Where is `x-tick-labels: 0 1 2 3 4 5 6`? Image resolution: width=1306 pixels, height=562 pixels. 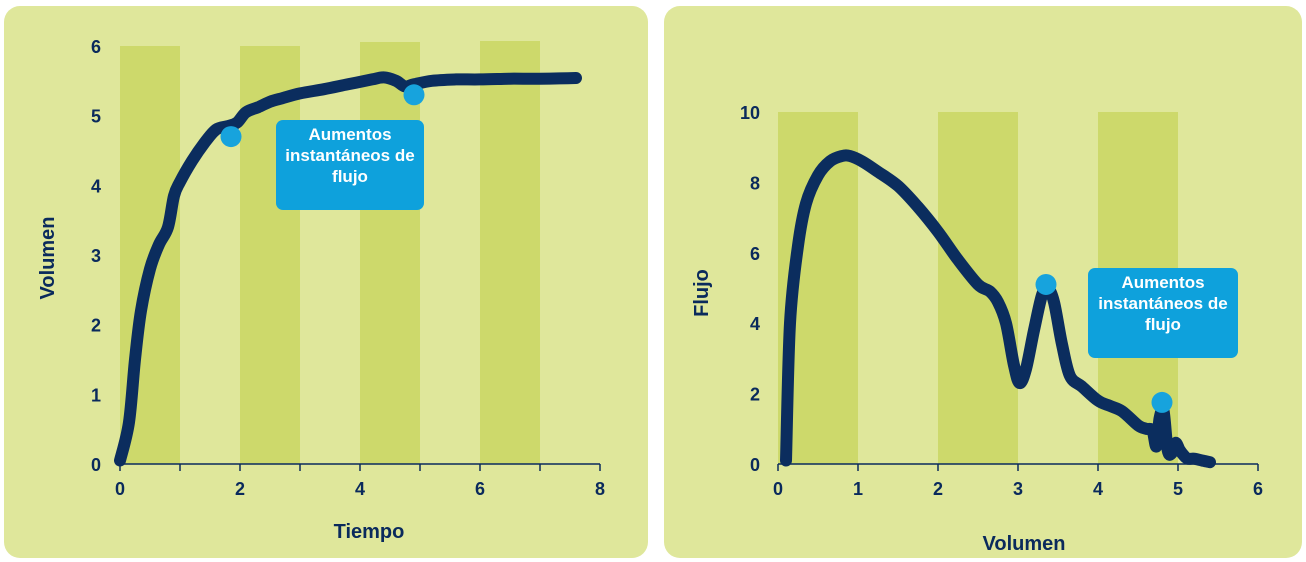
x-tick-labels: 0 1 2 3 4 5 6 is located at coordinates (1018, 489).